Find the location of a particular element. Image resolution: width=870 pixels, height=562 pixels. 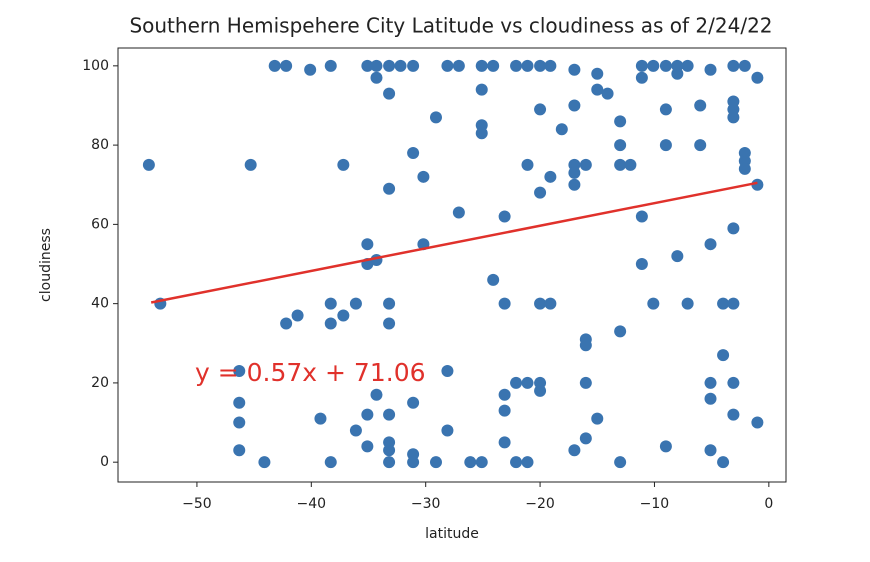

x-axis-label: latitude is located at coordinates (452, 534).